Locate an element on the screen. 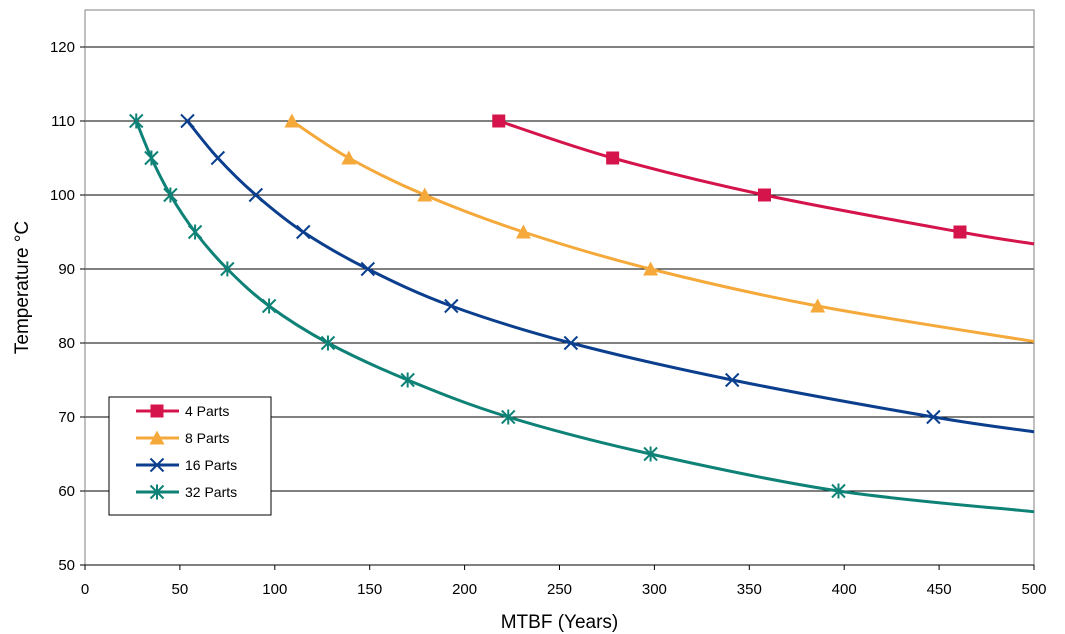 The width and height of the screenshot is (1065, 634). x-tick-label: 350 is located at coordinates (749, 589).